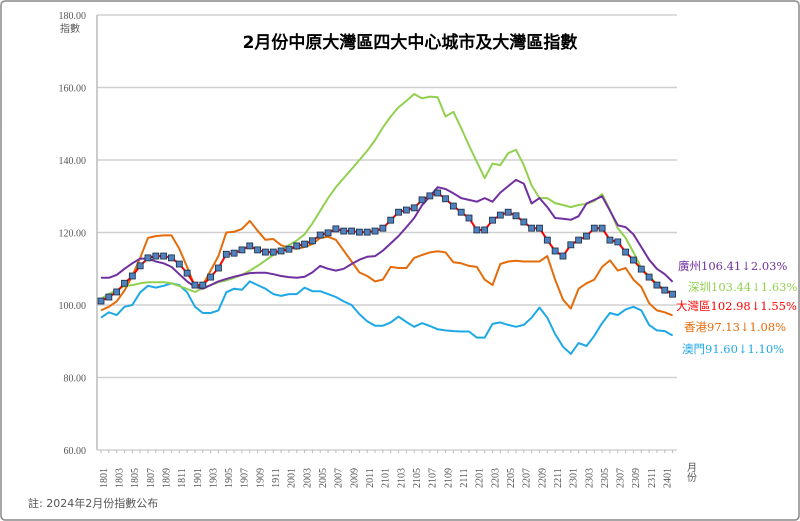 Image resolution: width=800 pixels, height=521 pixels. What do you see at coordinates (354, 478) in the screenshot?
I see `x-tick-label: 2009` at bounding box center [354, 478].